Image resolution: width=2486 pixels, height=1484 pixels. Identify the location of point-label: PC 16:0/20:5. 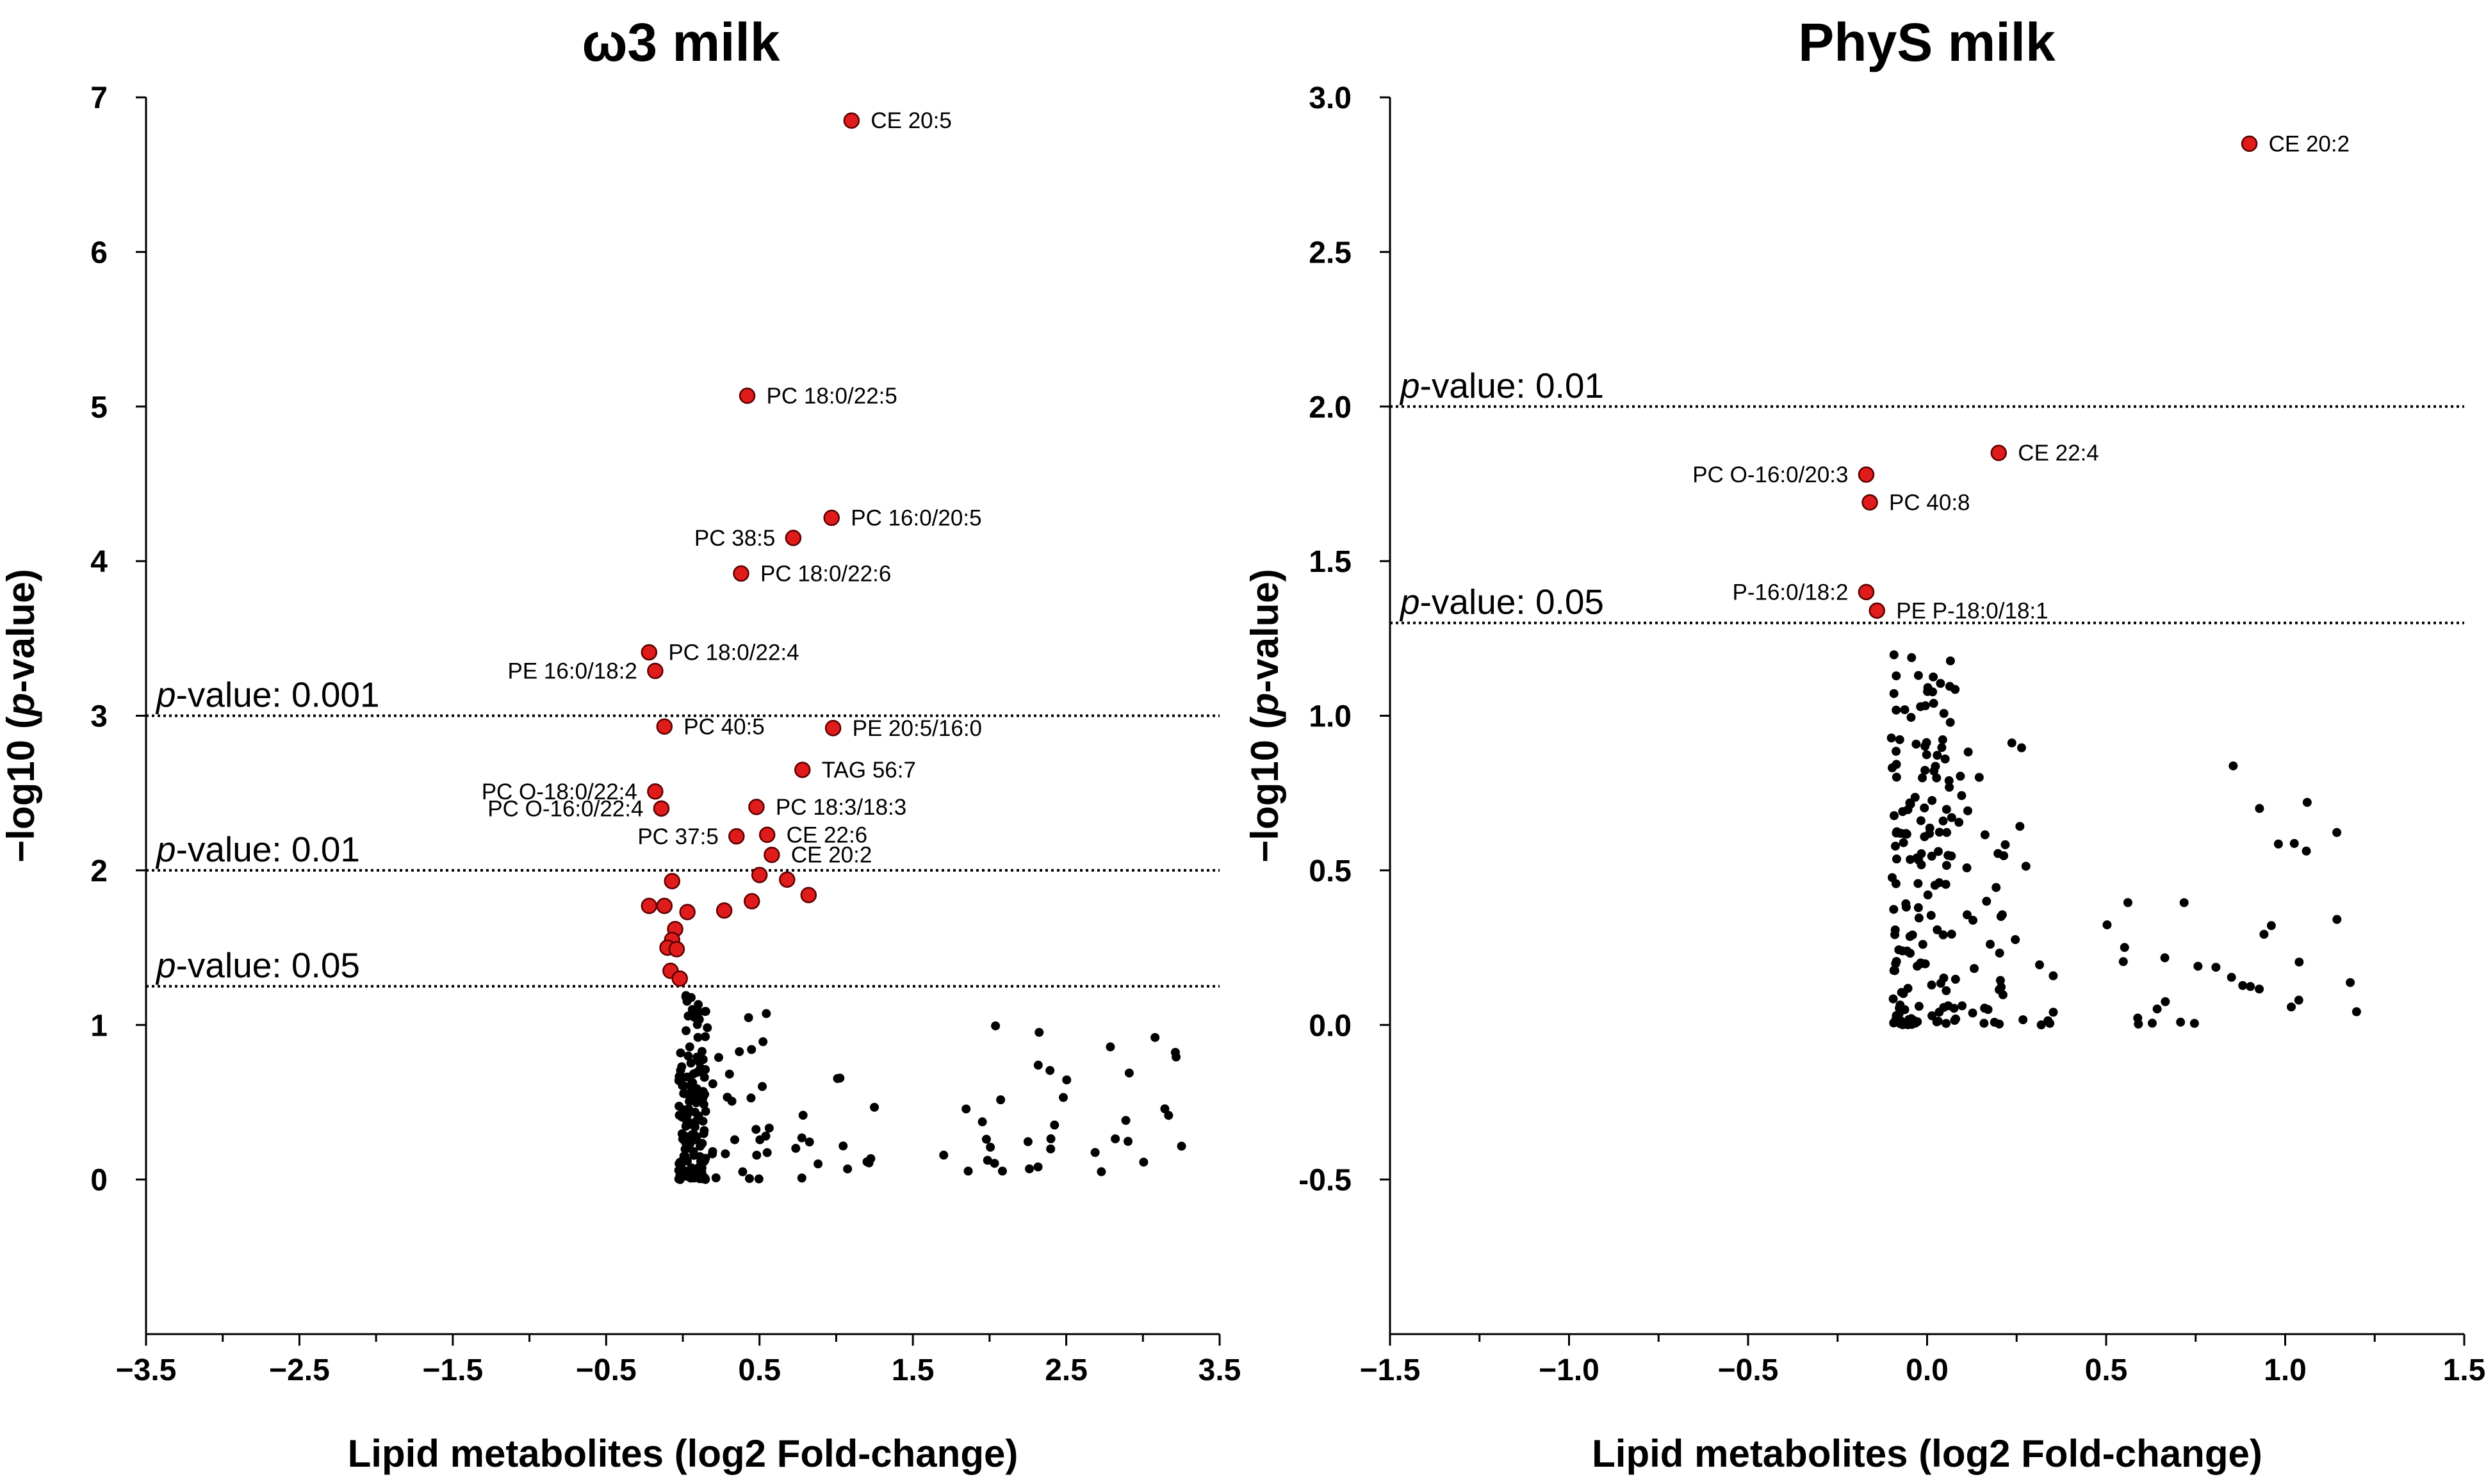
(916, 518).